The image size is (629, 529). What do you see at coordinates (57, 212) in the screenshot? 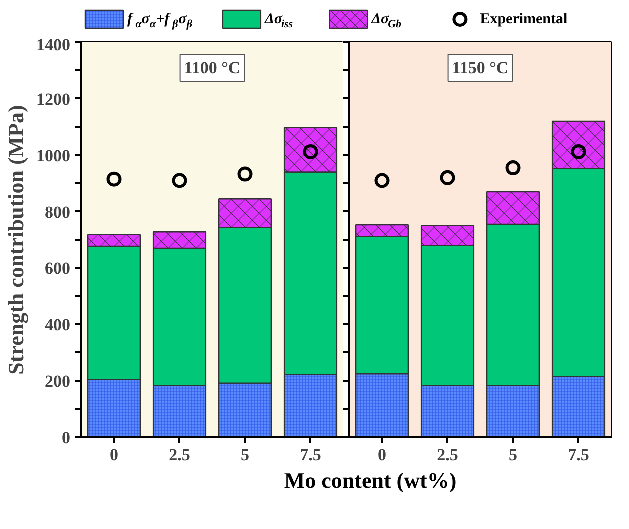
I see `y-tick-label: 800` at bounding box center [57, 212].